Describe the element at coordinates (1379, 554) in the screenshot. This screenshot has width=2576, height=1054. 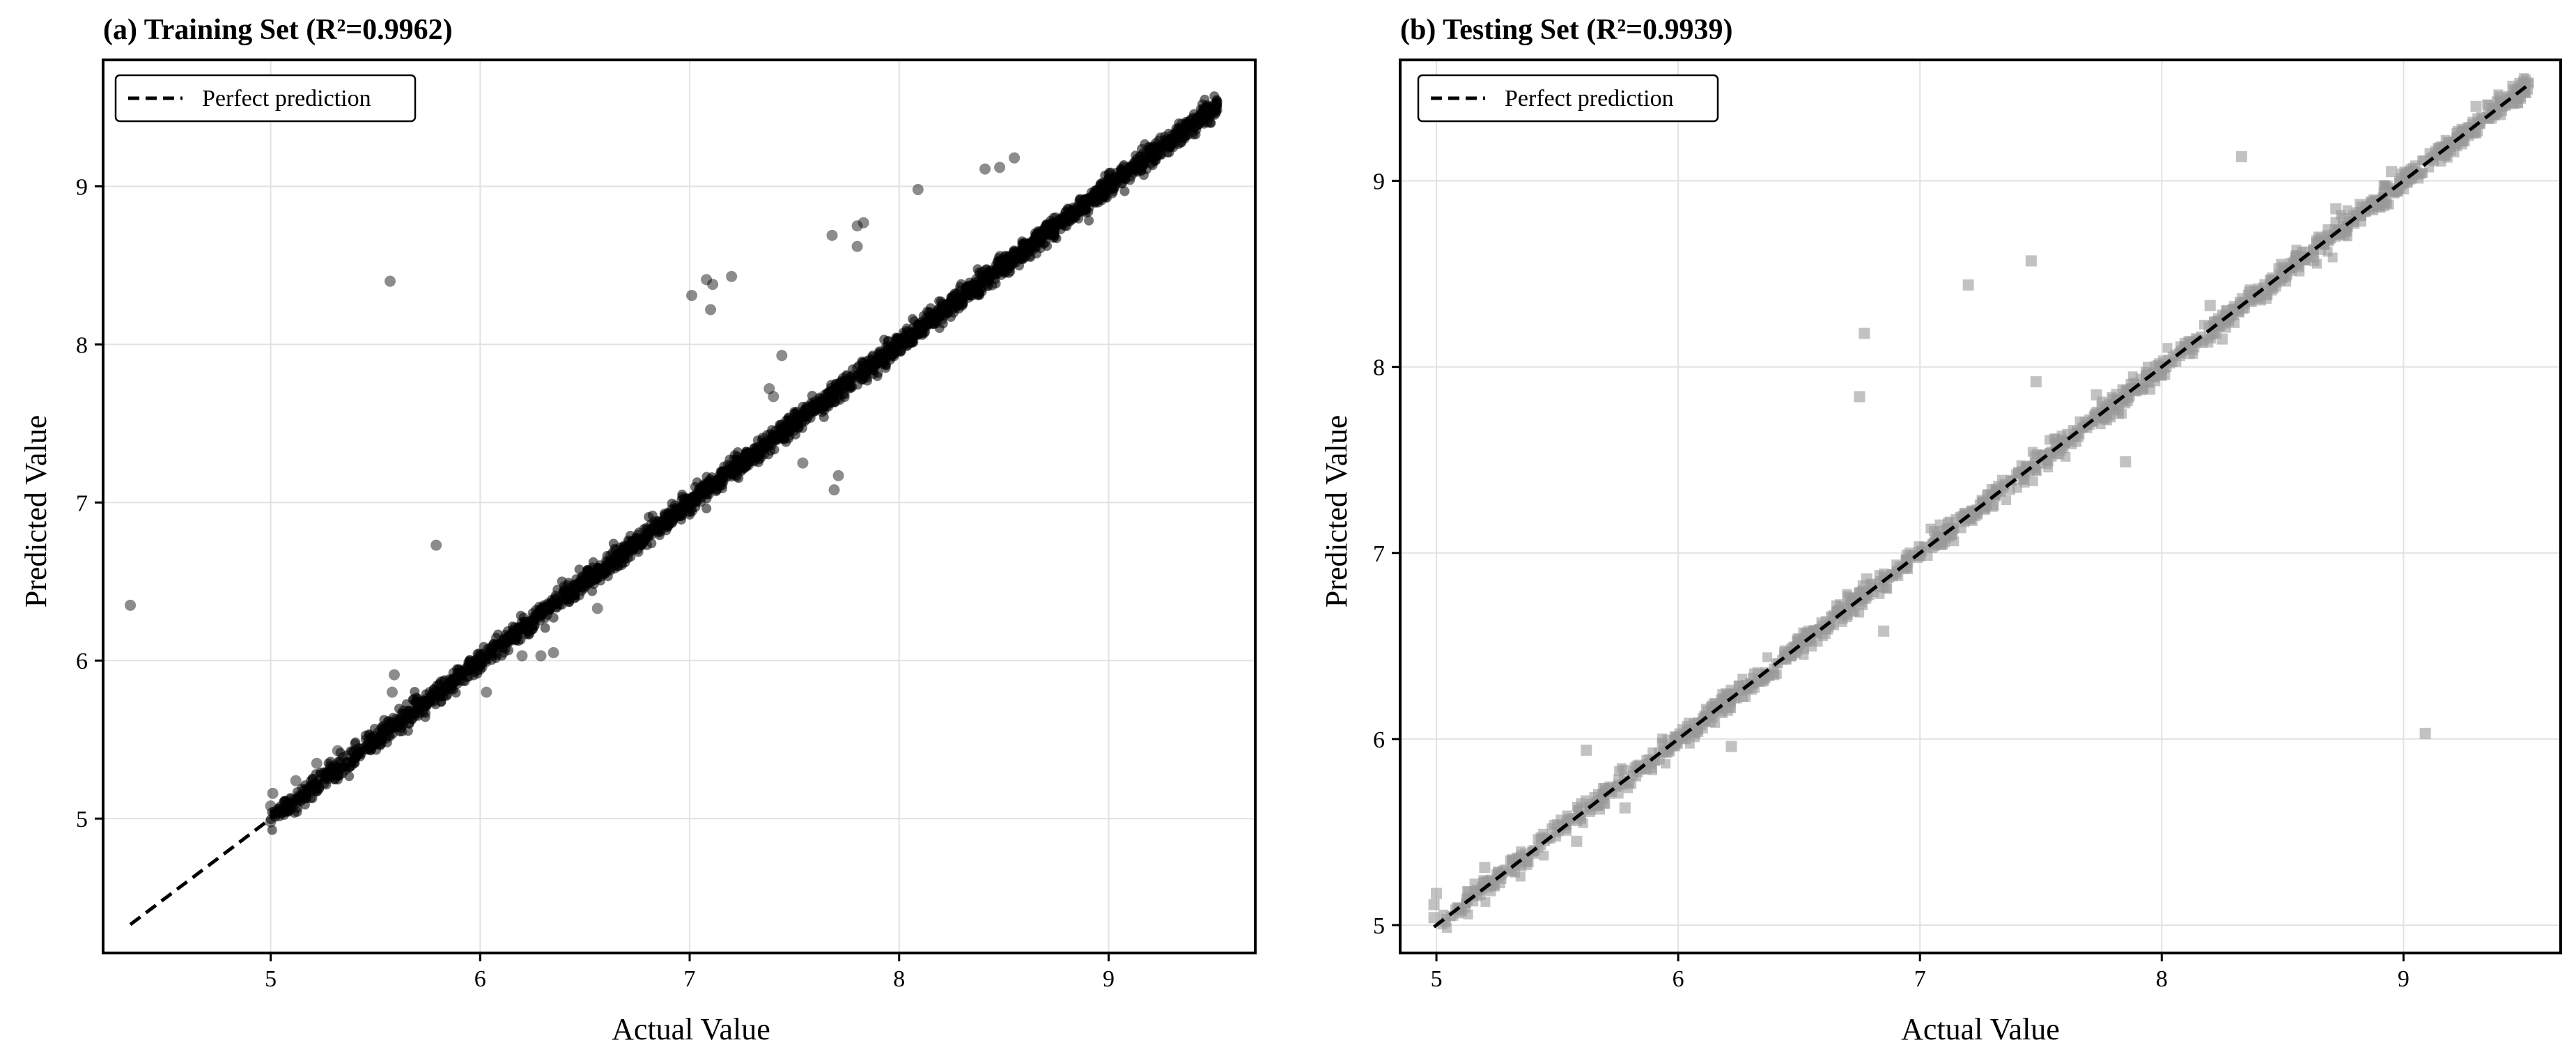
I see `y-tick-label: 7` at that location.